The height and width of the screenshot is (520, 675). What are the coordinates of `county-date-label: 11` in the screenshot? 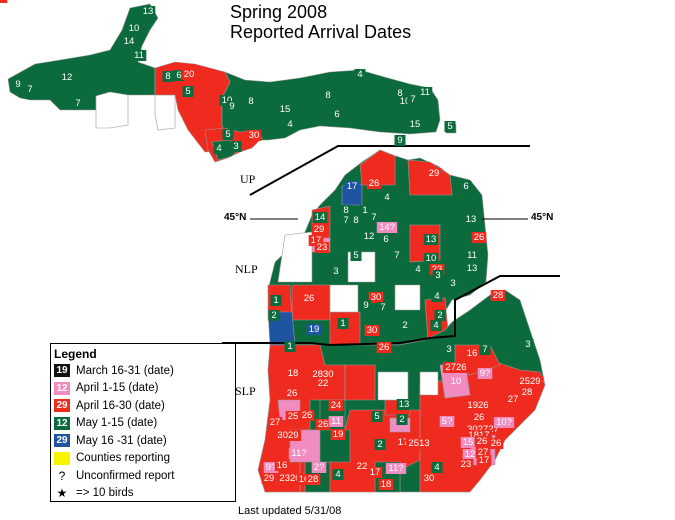 It's located at (139, 55).